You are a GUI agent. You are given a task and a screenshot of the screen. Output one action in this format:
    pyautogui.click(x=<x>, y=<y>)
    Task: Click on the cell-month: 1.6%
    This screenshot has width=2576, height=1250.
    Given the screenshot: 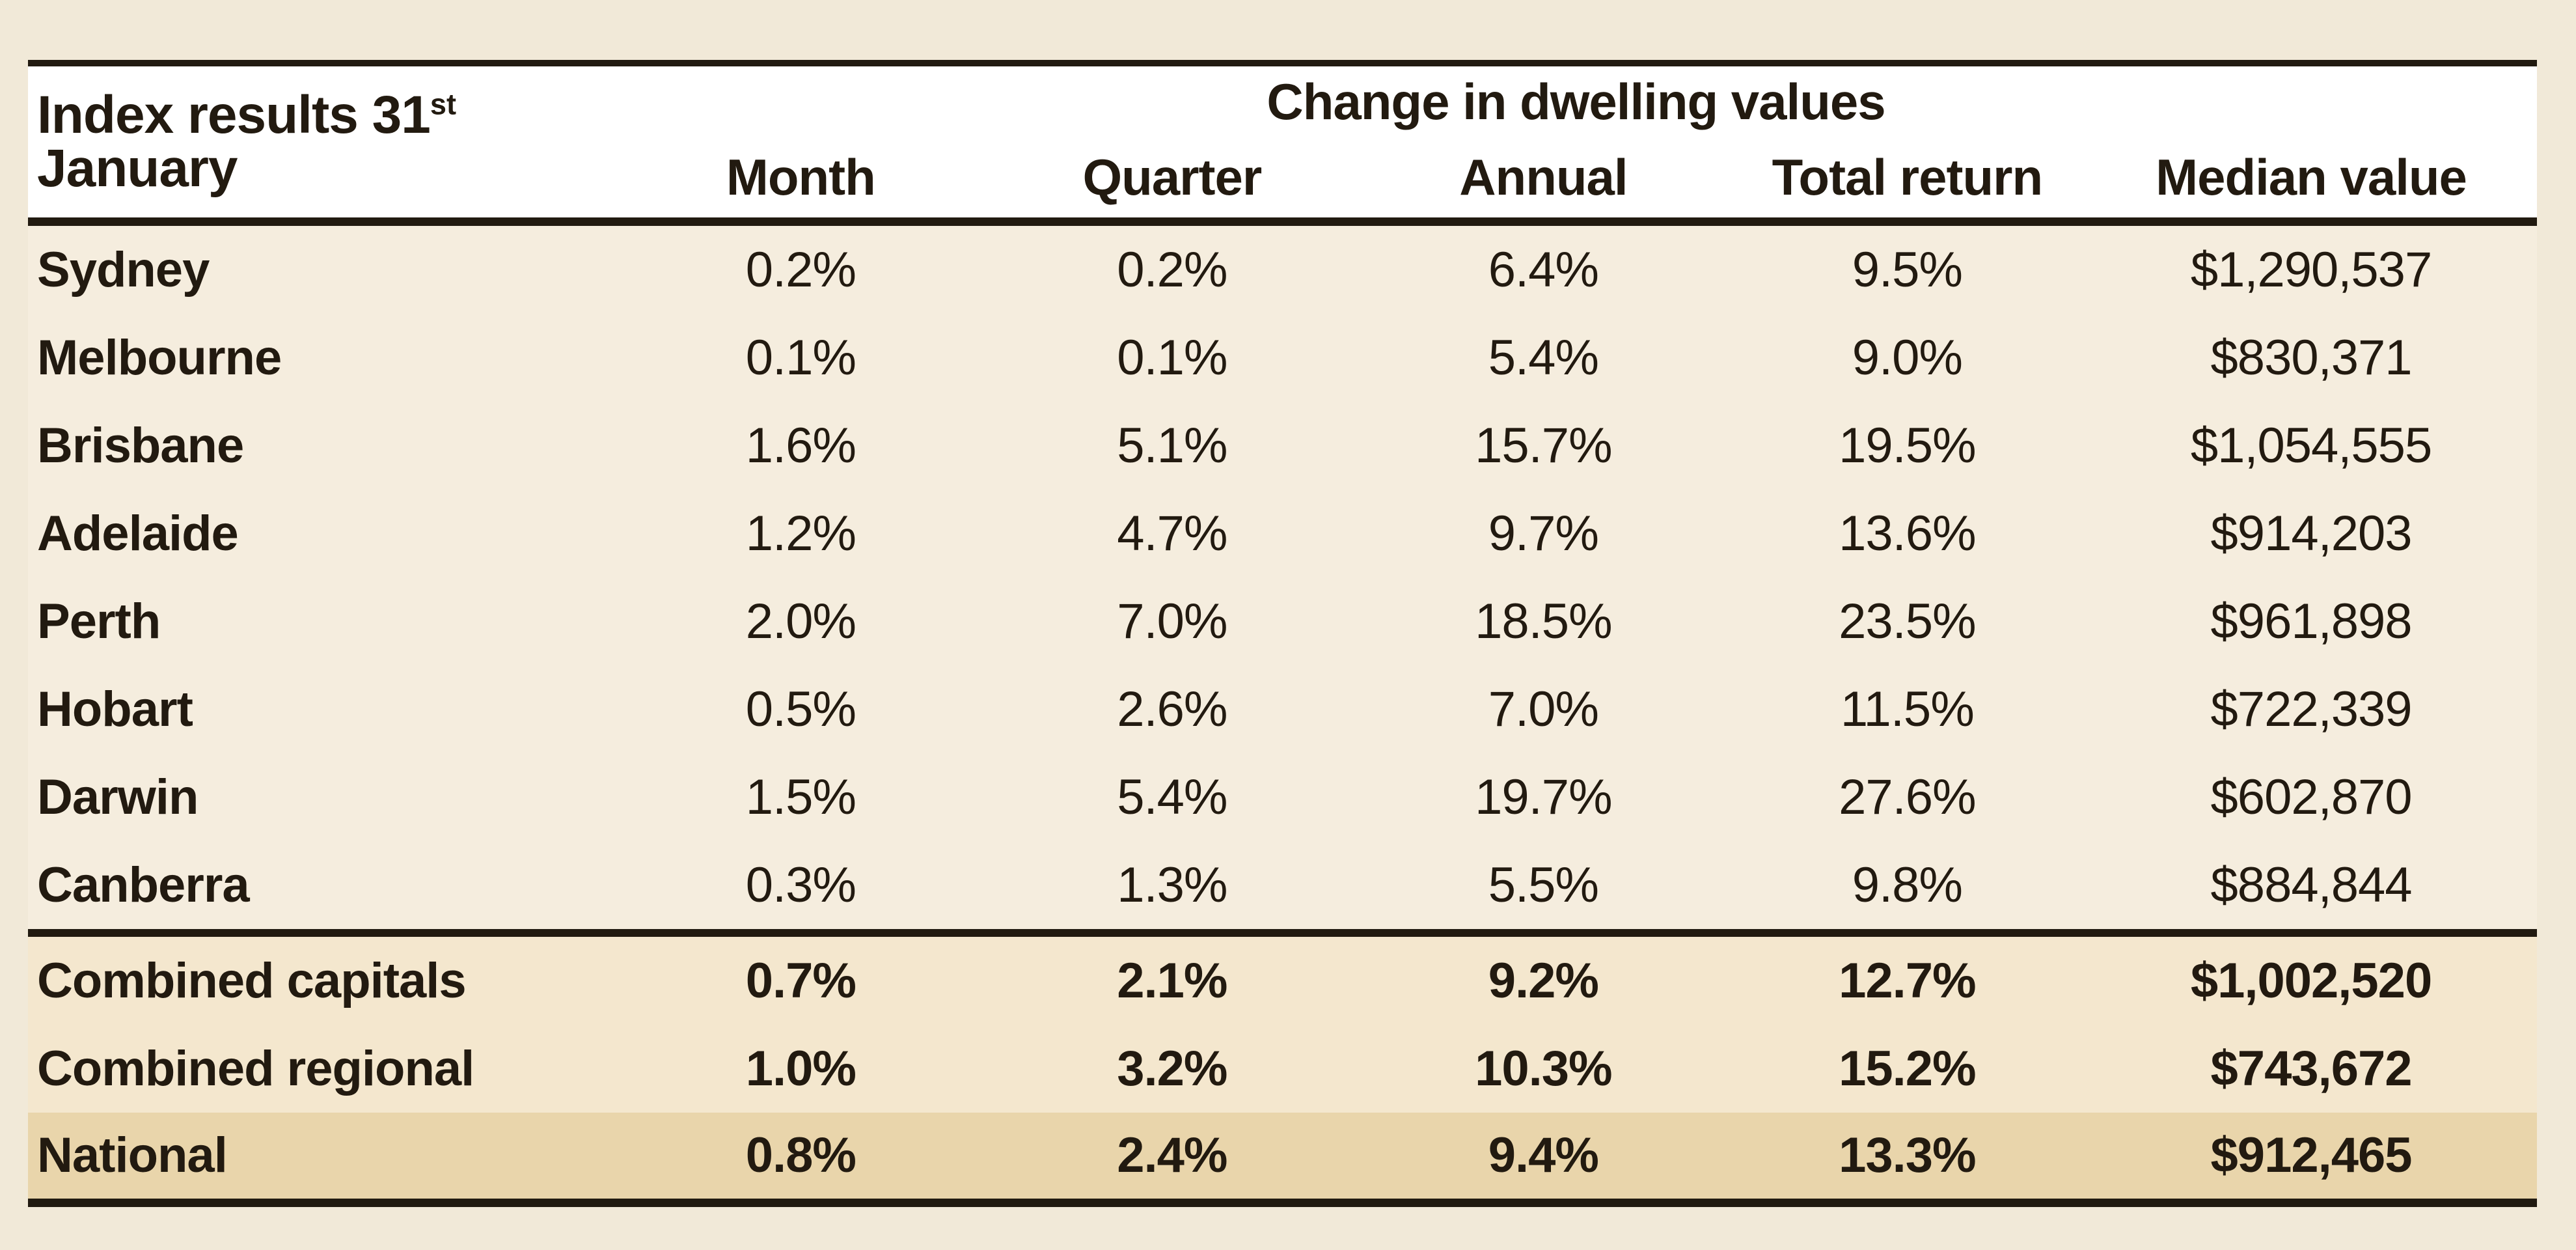 What is the action you would take?
    pyautogui.click(x=800, y=445)
    